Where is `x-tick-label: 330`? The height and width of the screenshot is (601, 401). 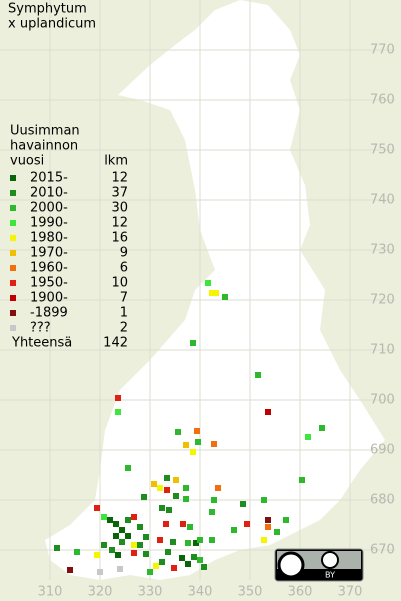
x-tick-label: 330 is located at coordinates (150, 592).